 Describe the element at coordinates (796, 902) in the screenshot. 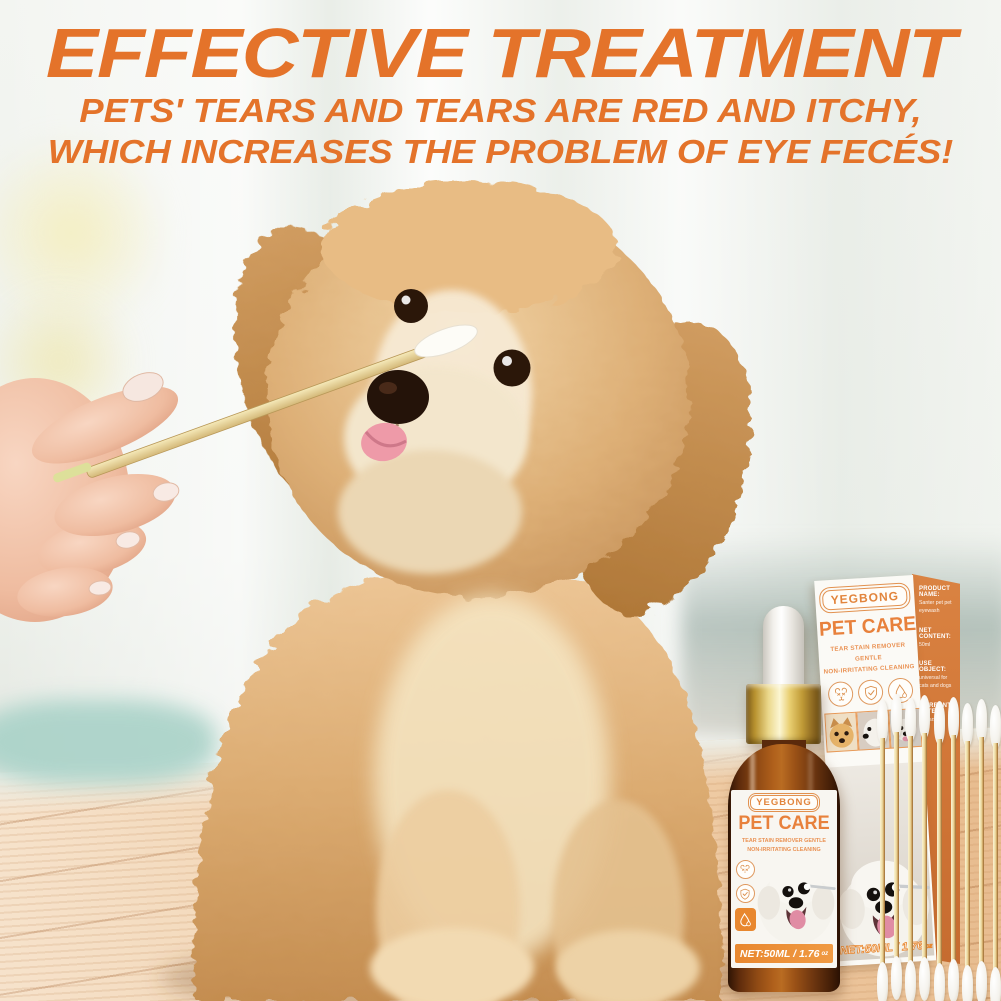

I see `label-bichon-photo` at that location.